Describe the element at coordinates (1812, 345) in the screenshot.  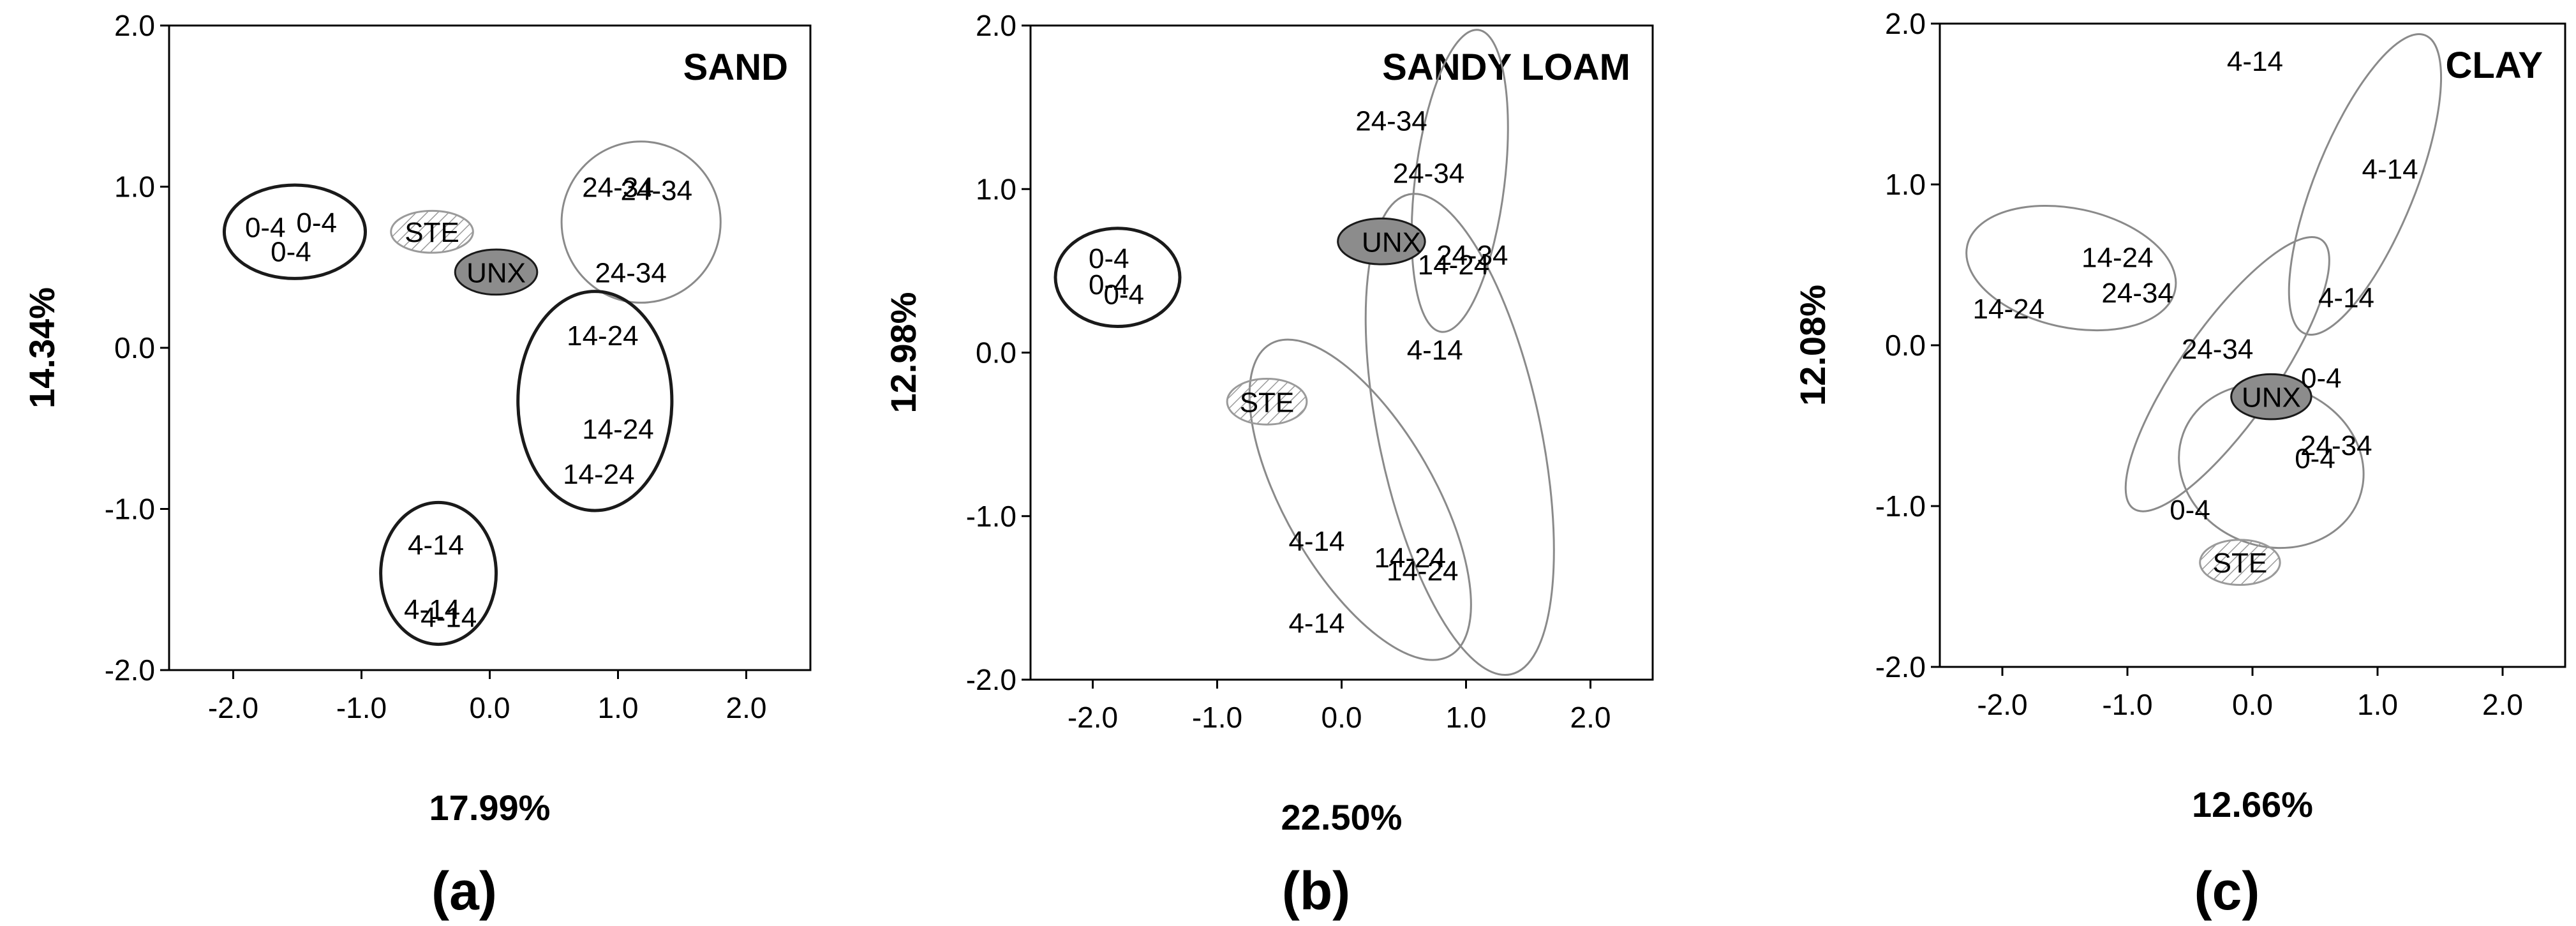
I see `y-axis-title: 12.08%` at that location.